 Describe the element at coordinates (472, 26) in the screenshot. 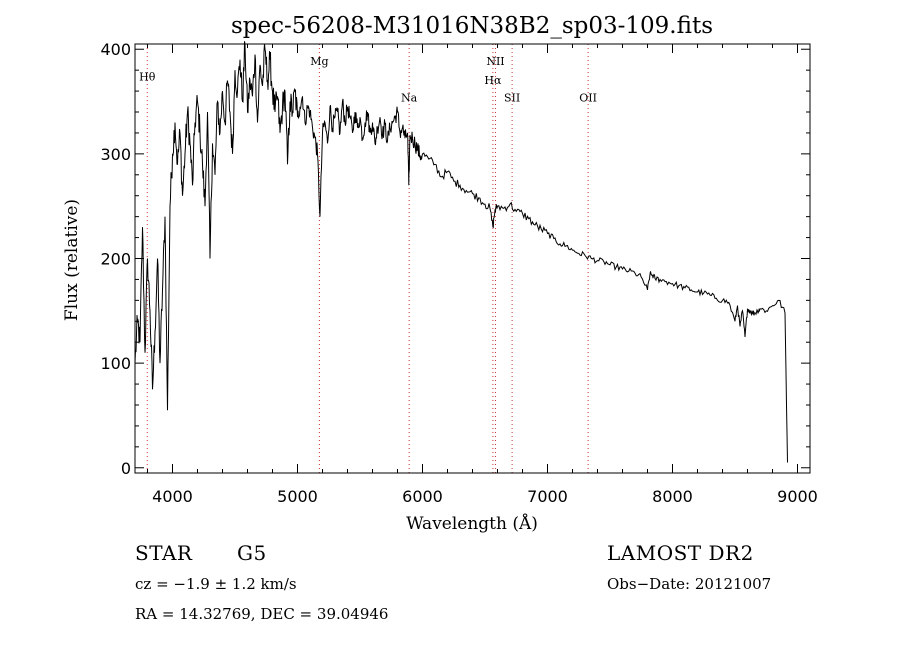

I see `chart-title: spec-56208-M31016N38B2_sp03-109.fits` at that location.